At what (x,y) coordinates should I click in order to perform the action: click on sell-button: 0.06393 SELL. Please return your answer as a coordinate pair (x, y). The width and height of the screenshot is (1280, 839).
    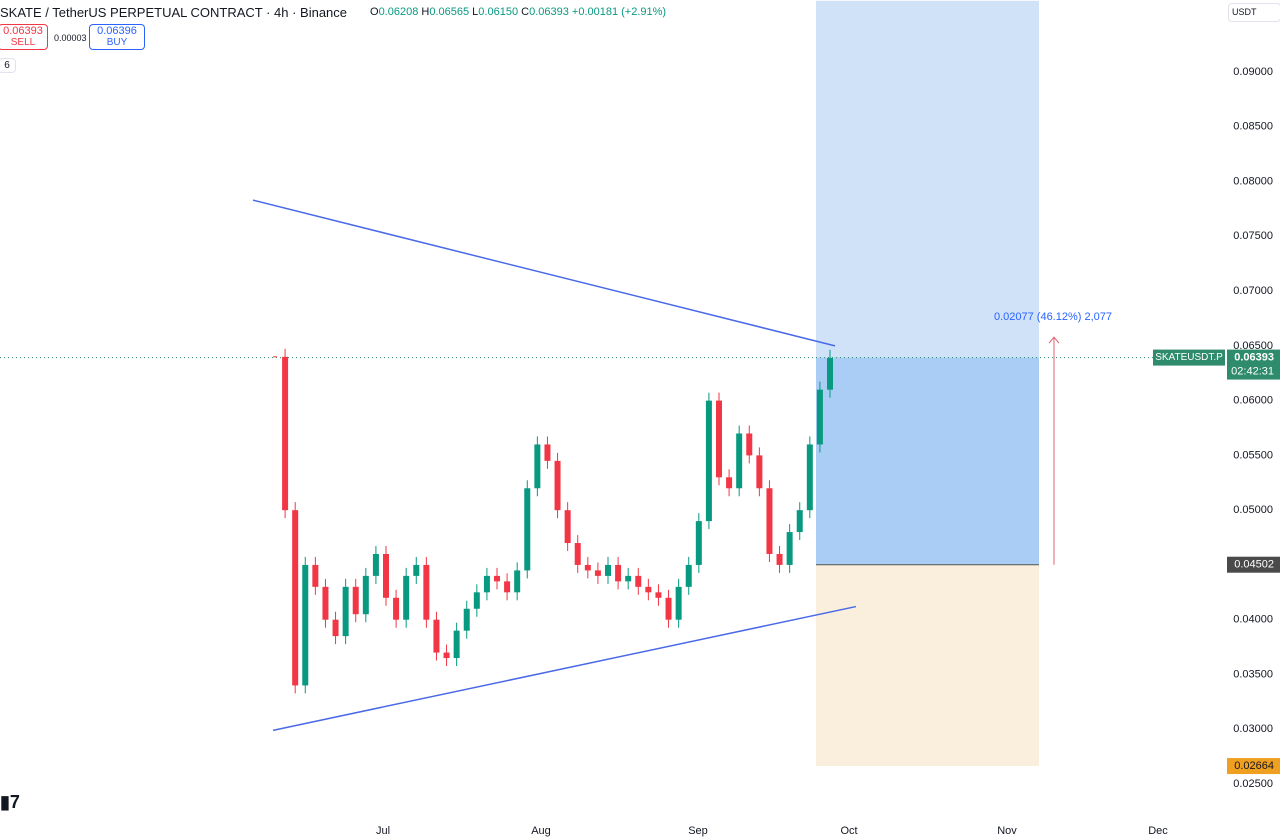
    Looking at the image, I should click on (24, 37).